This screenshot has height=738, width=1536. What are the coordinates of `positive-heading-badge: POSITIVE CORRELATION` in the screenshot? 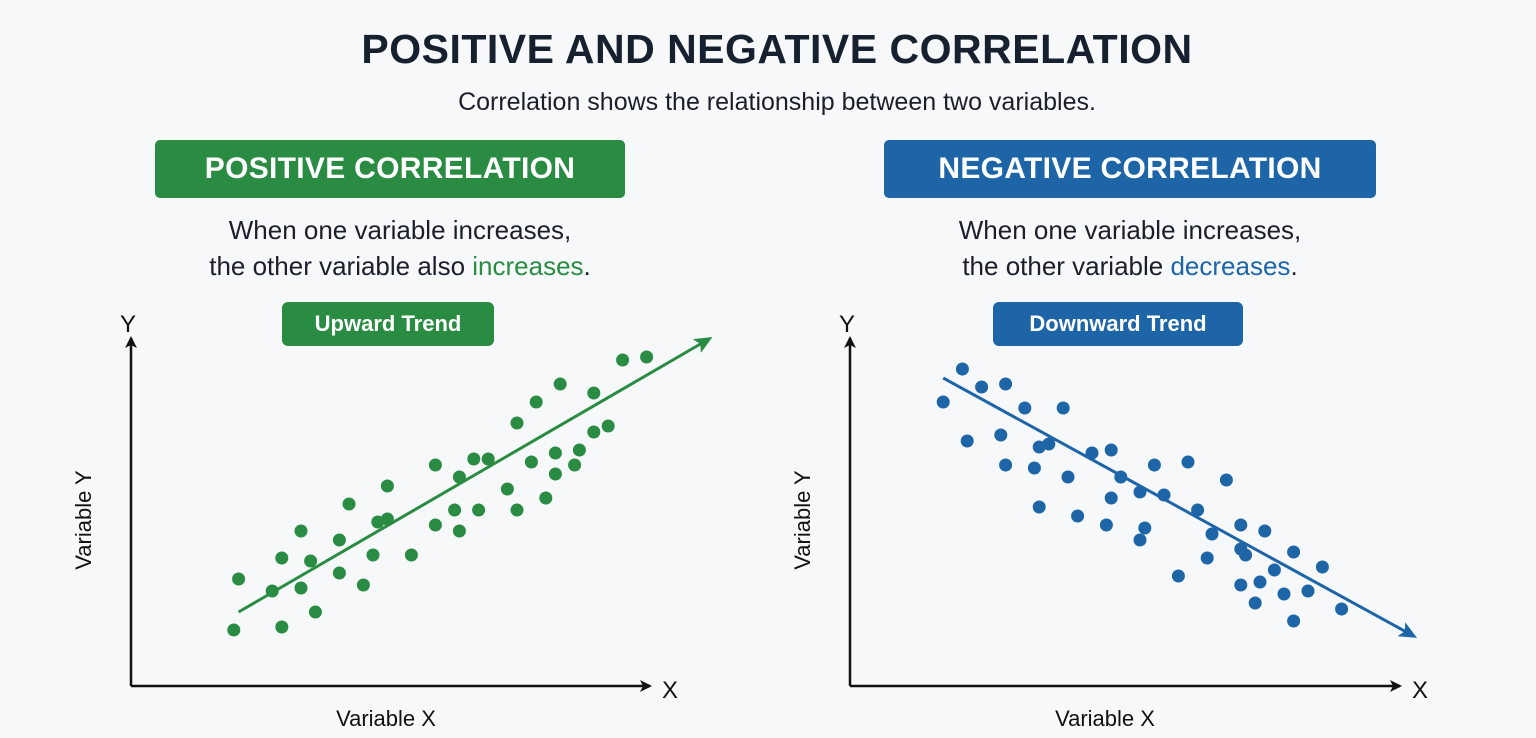 It's located at (390, 169).